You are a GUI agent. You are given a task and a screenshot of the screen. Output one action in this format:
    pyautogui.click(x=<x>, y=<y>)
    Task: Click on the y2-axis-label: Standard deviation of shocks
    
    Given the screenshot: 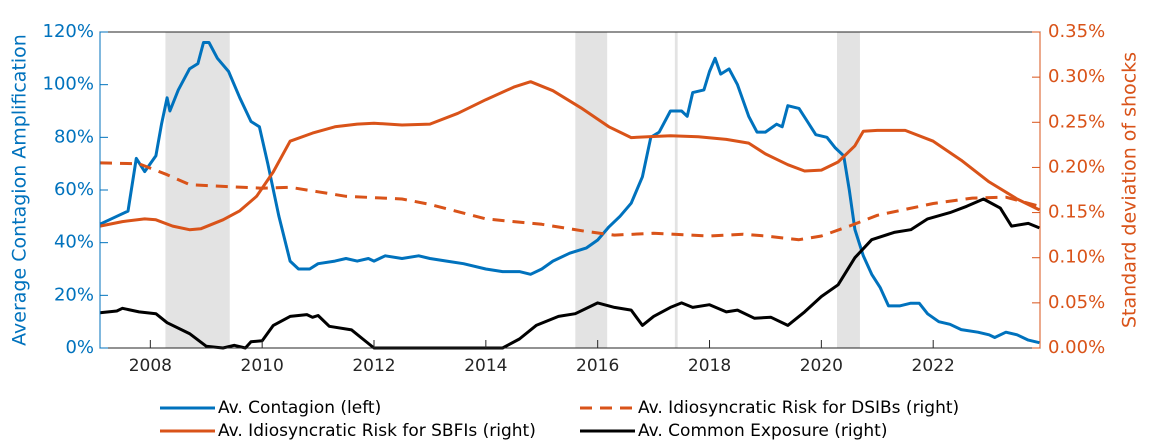 What is the action you would take?
    pyautogui.click(x=1130, y=190)
    